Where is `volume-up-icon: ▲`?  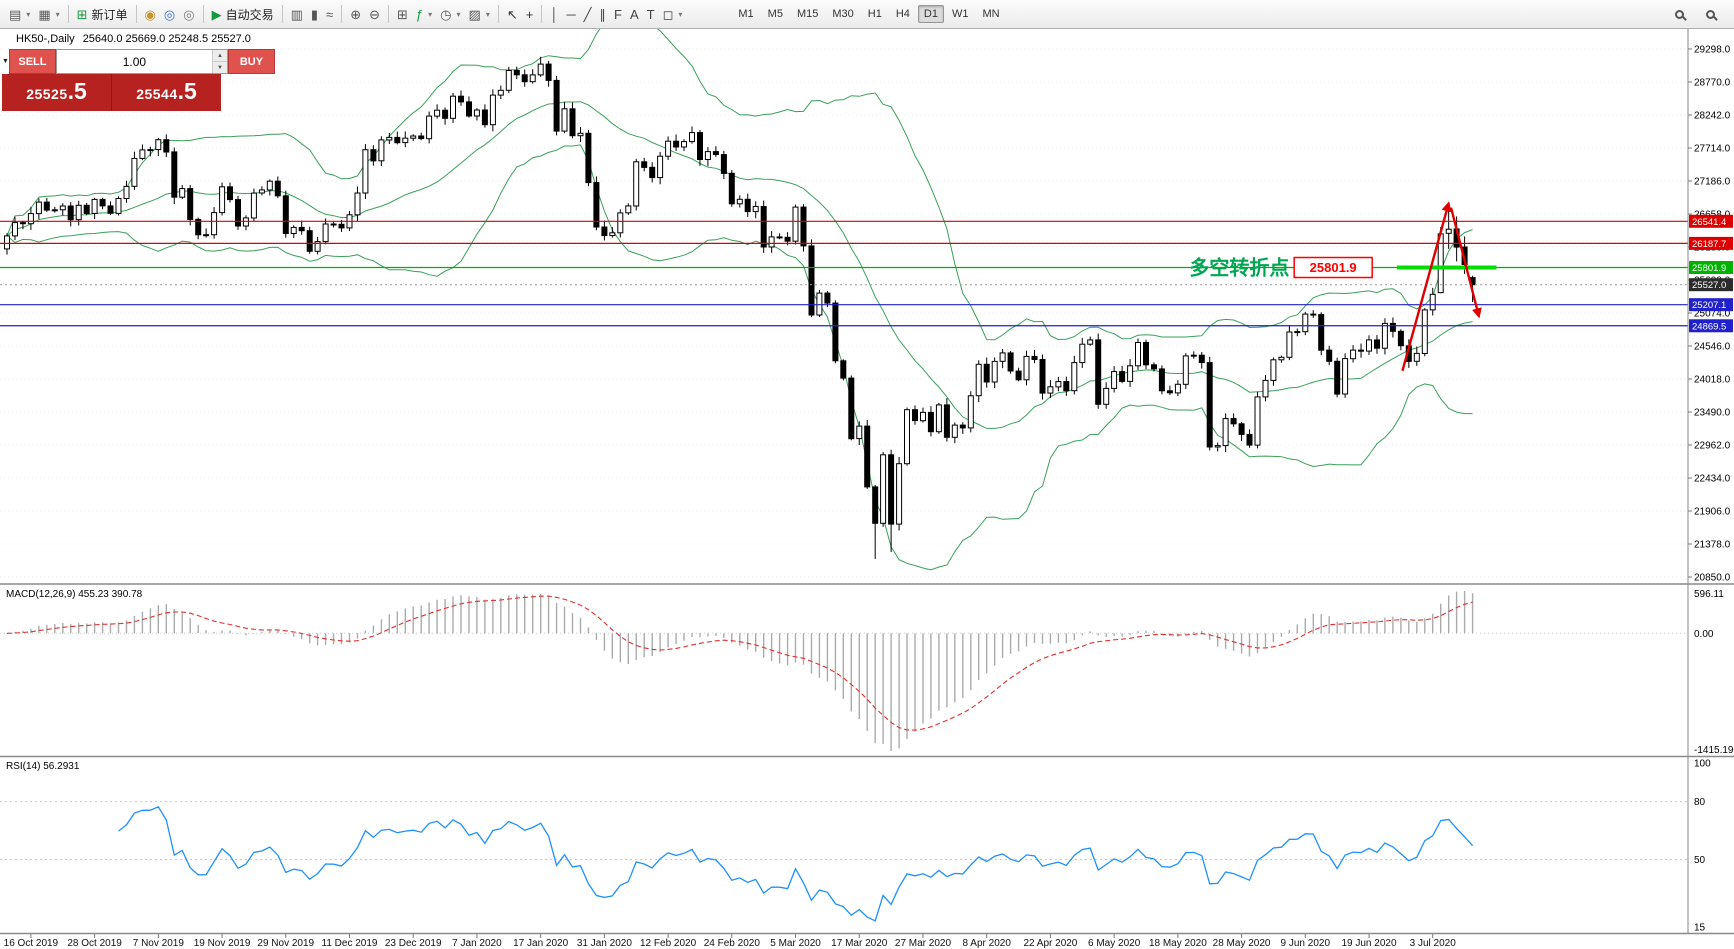
volume-up-icon: ▲ is located at coordinates (219, 56).